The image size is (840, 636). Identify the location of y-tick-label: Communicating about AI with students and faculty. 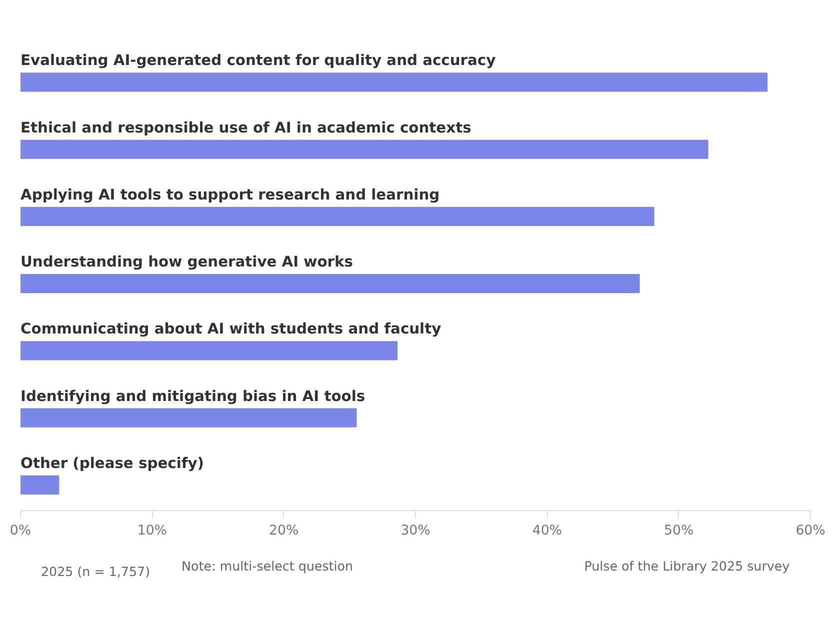
(231, 329).